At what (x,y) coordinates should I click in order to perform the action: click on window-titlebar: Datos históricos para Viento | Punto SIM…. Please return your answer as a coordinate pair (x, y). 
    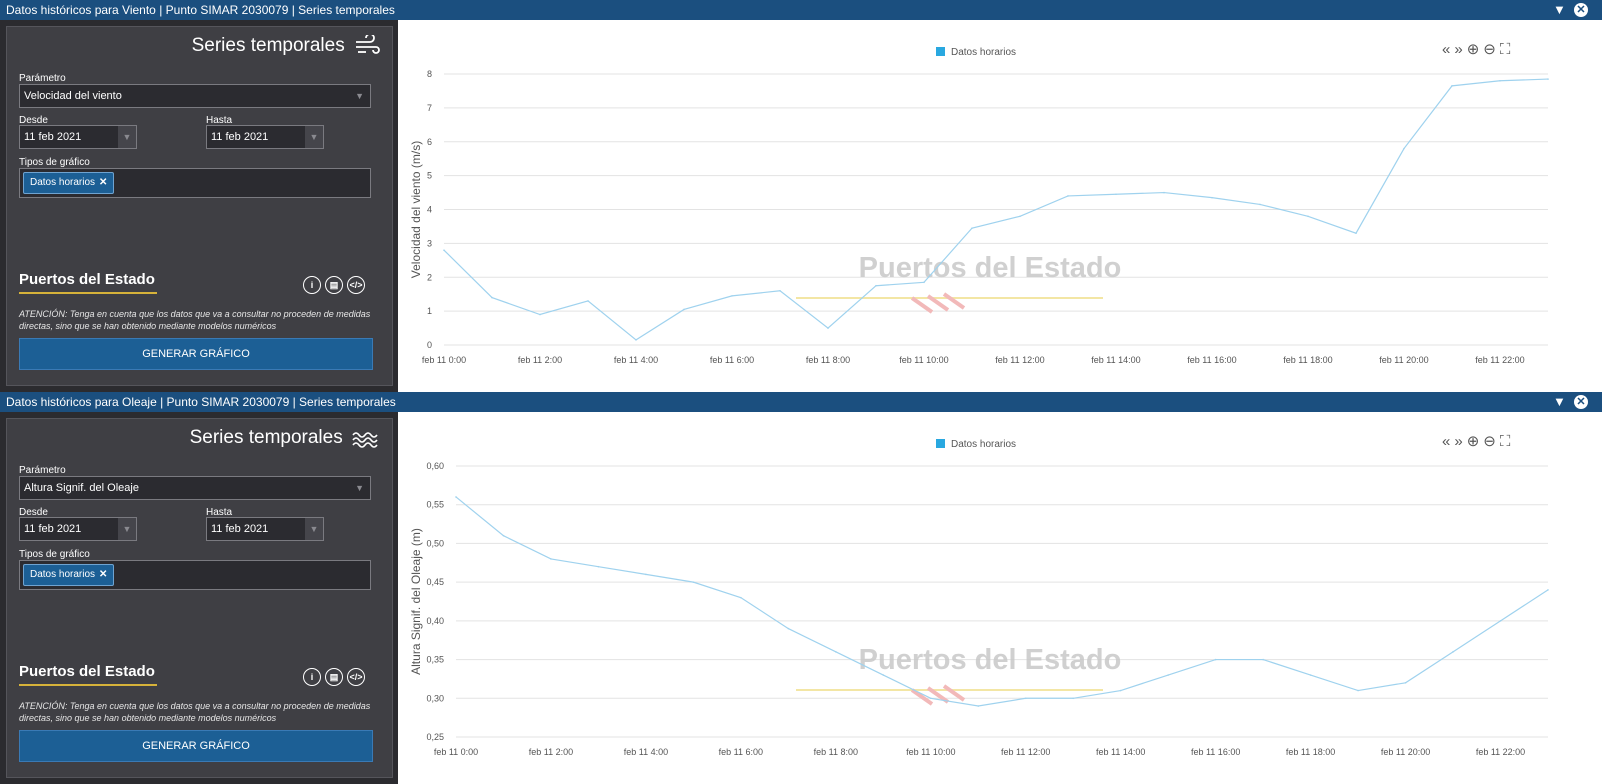
    Looking at the image, I should click on (801, 10).